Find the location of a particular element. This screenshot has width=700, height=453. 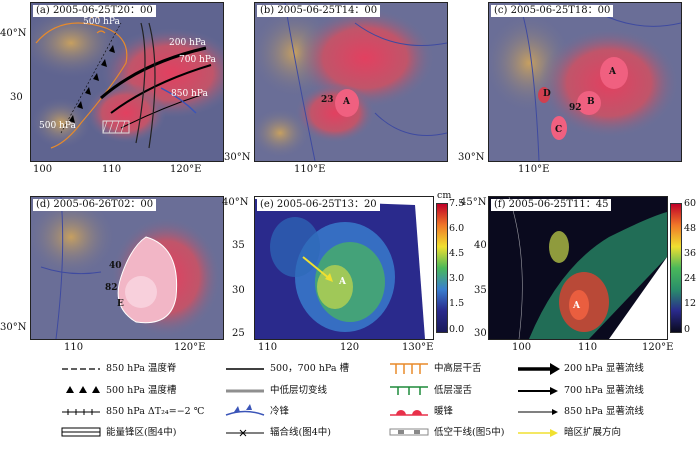

panel-c: (c) 2005-06-25T18：00 A D B 92 C is located at coordinates (585, 82).